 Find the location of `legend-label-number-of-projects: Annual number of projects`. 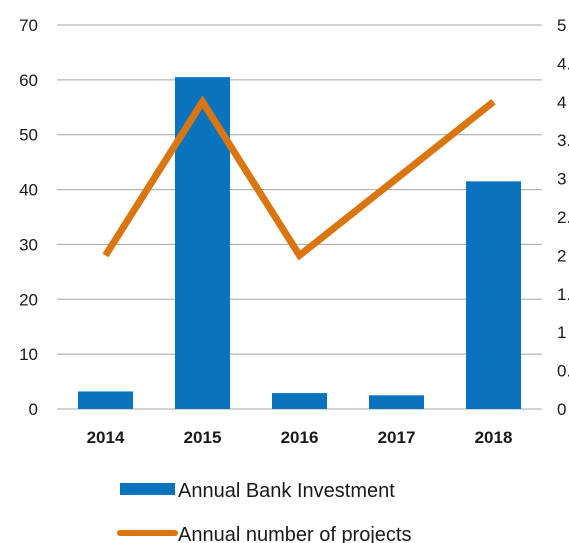

legend-label-number-of-projects: Annual number of projects is located at coordinates (294, 533).